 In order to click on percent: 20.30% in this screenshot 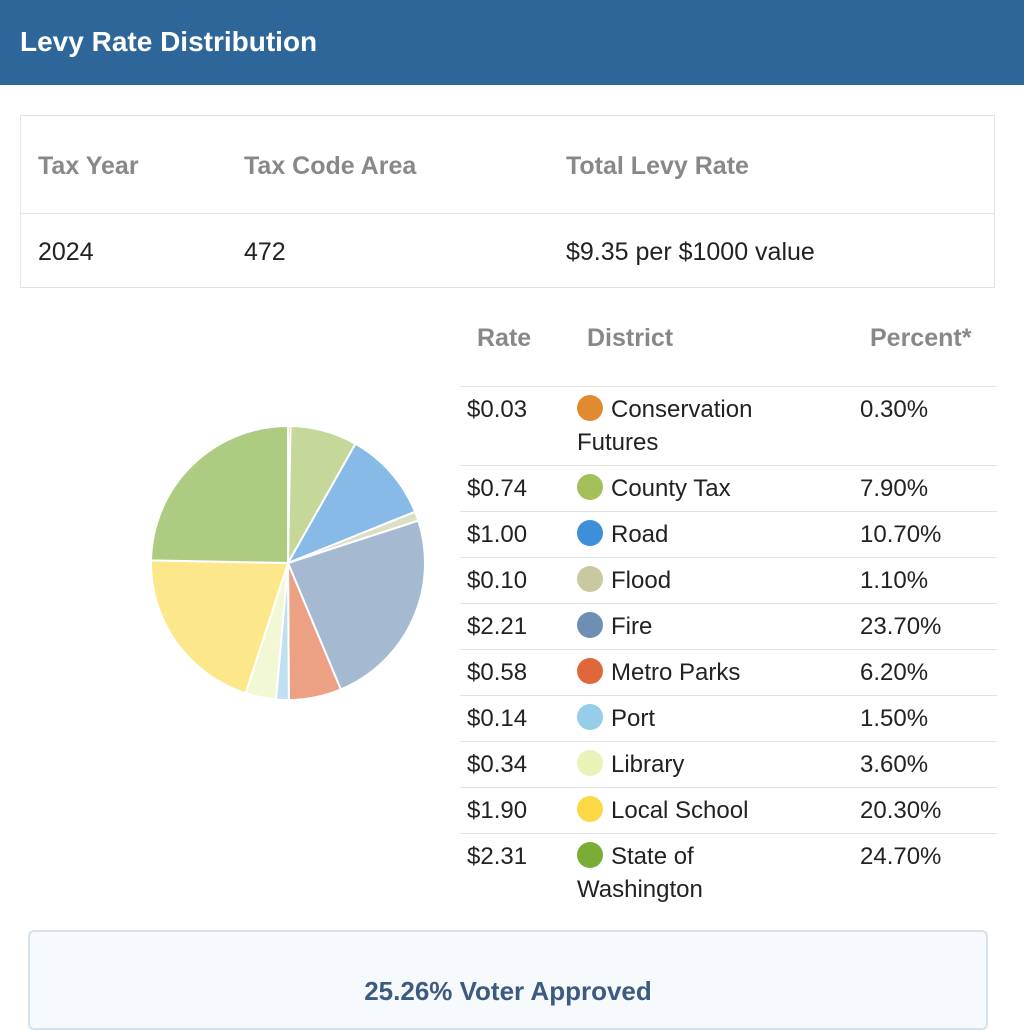, I will do `click(901, 810)`.